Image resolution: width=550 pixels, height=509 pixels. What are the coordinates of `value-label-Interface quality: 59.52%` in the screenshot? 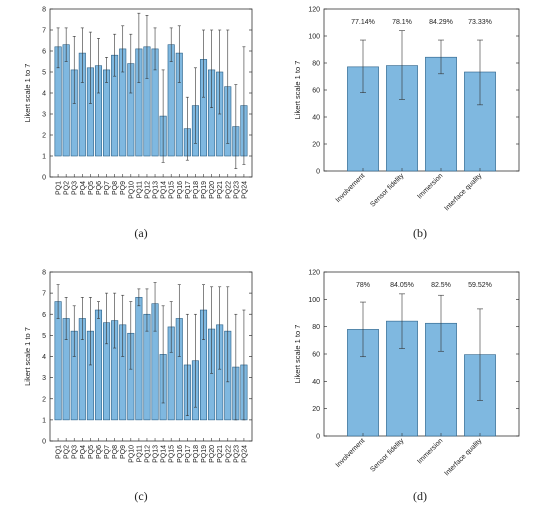 It's located at (480, 285).